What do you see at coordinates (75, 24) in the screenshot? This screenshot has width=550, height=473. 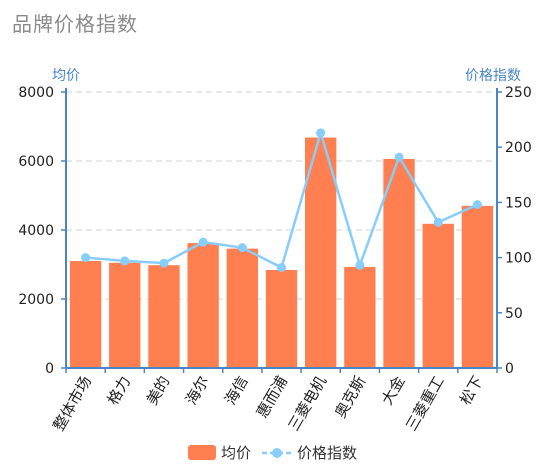 I see `page-title: 品牌价格指数` at bounding box center [75, 24].